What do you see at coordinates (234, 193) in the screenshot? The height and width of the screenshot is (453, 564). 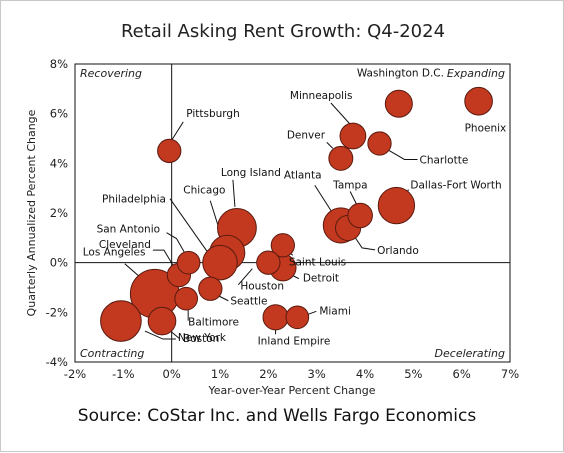 I see `leader-long-island` at bounding box center [234, 193].